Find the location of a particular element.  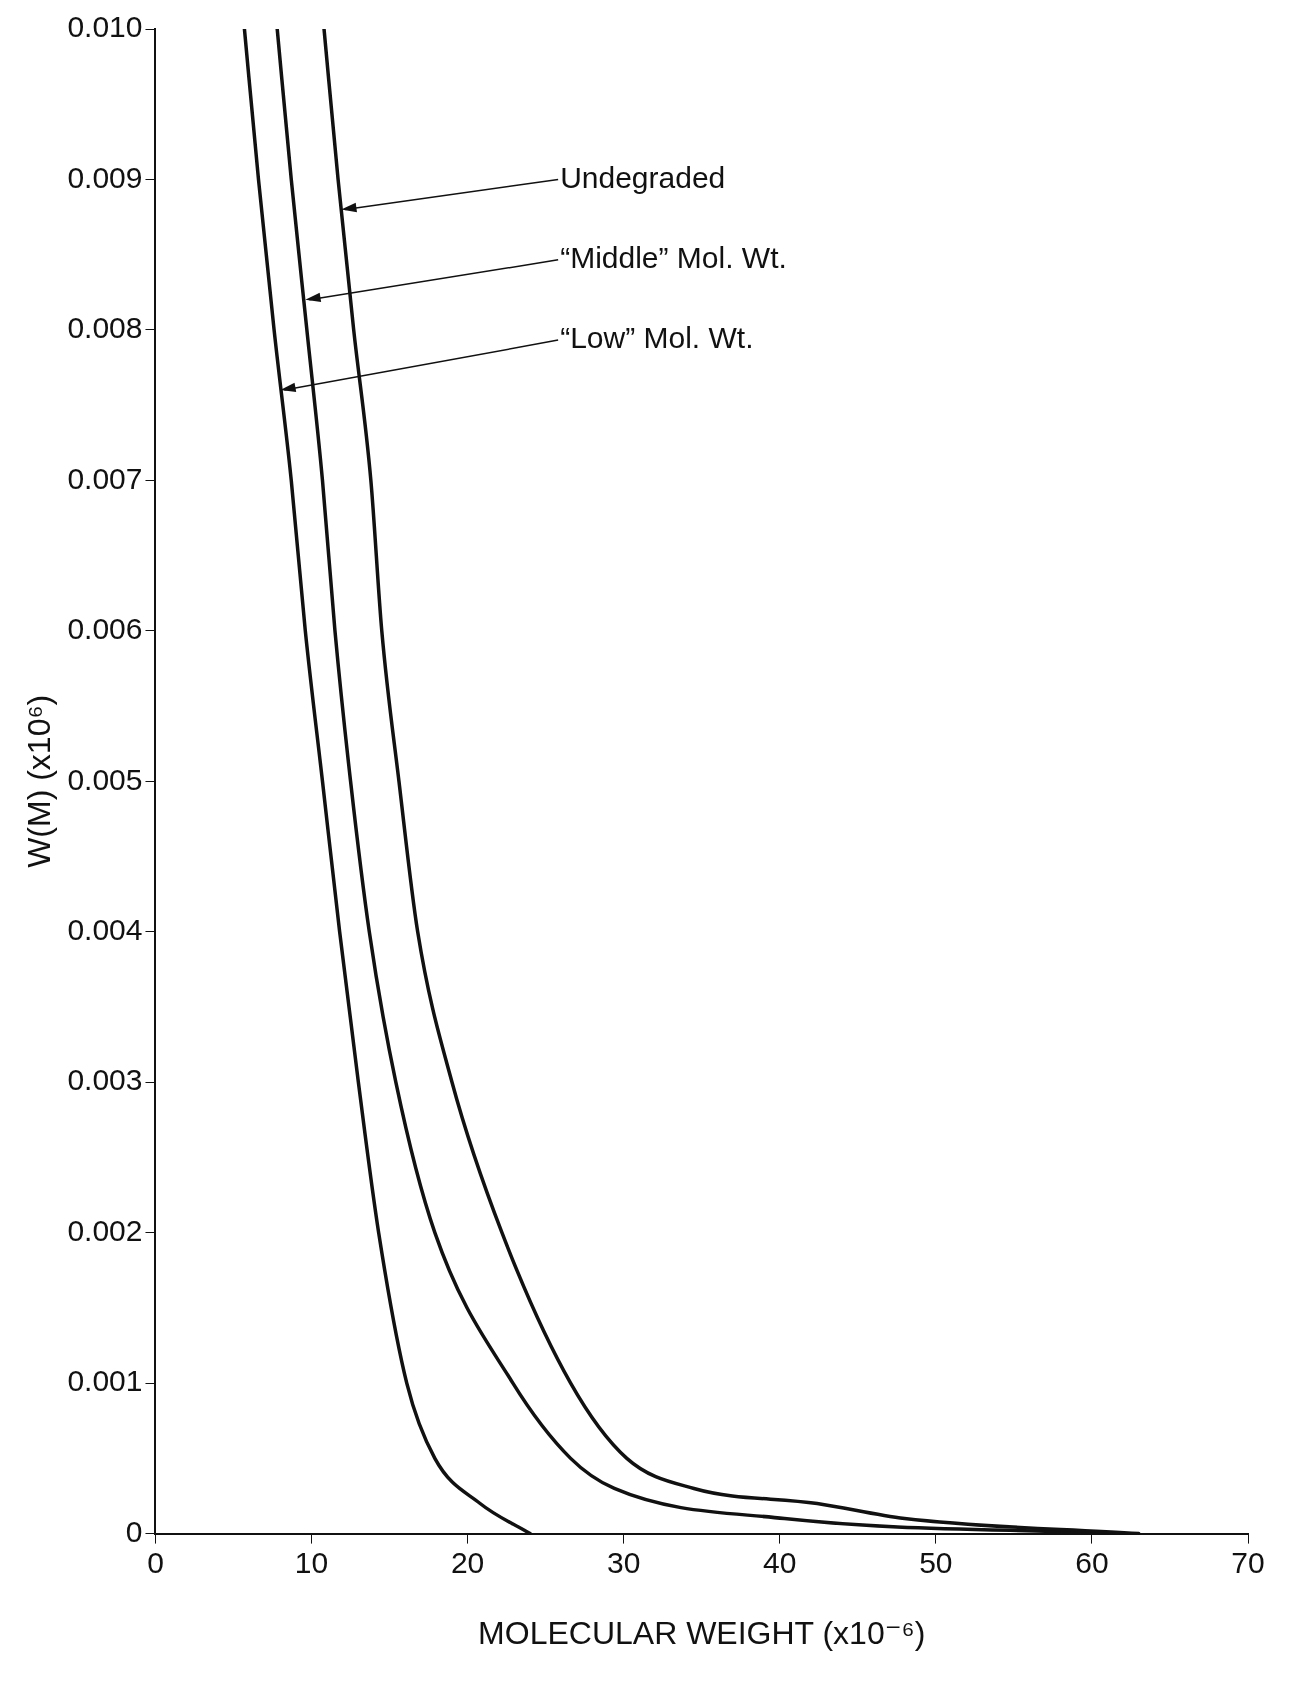

y-tick-label: 0.007 is located at coordinates (105, 478).